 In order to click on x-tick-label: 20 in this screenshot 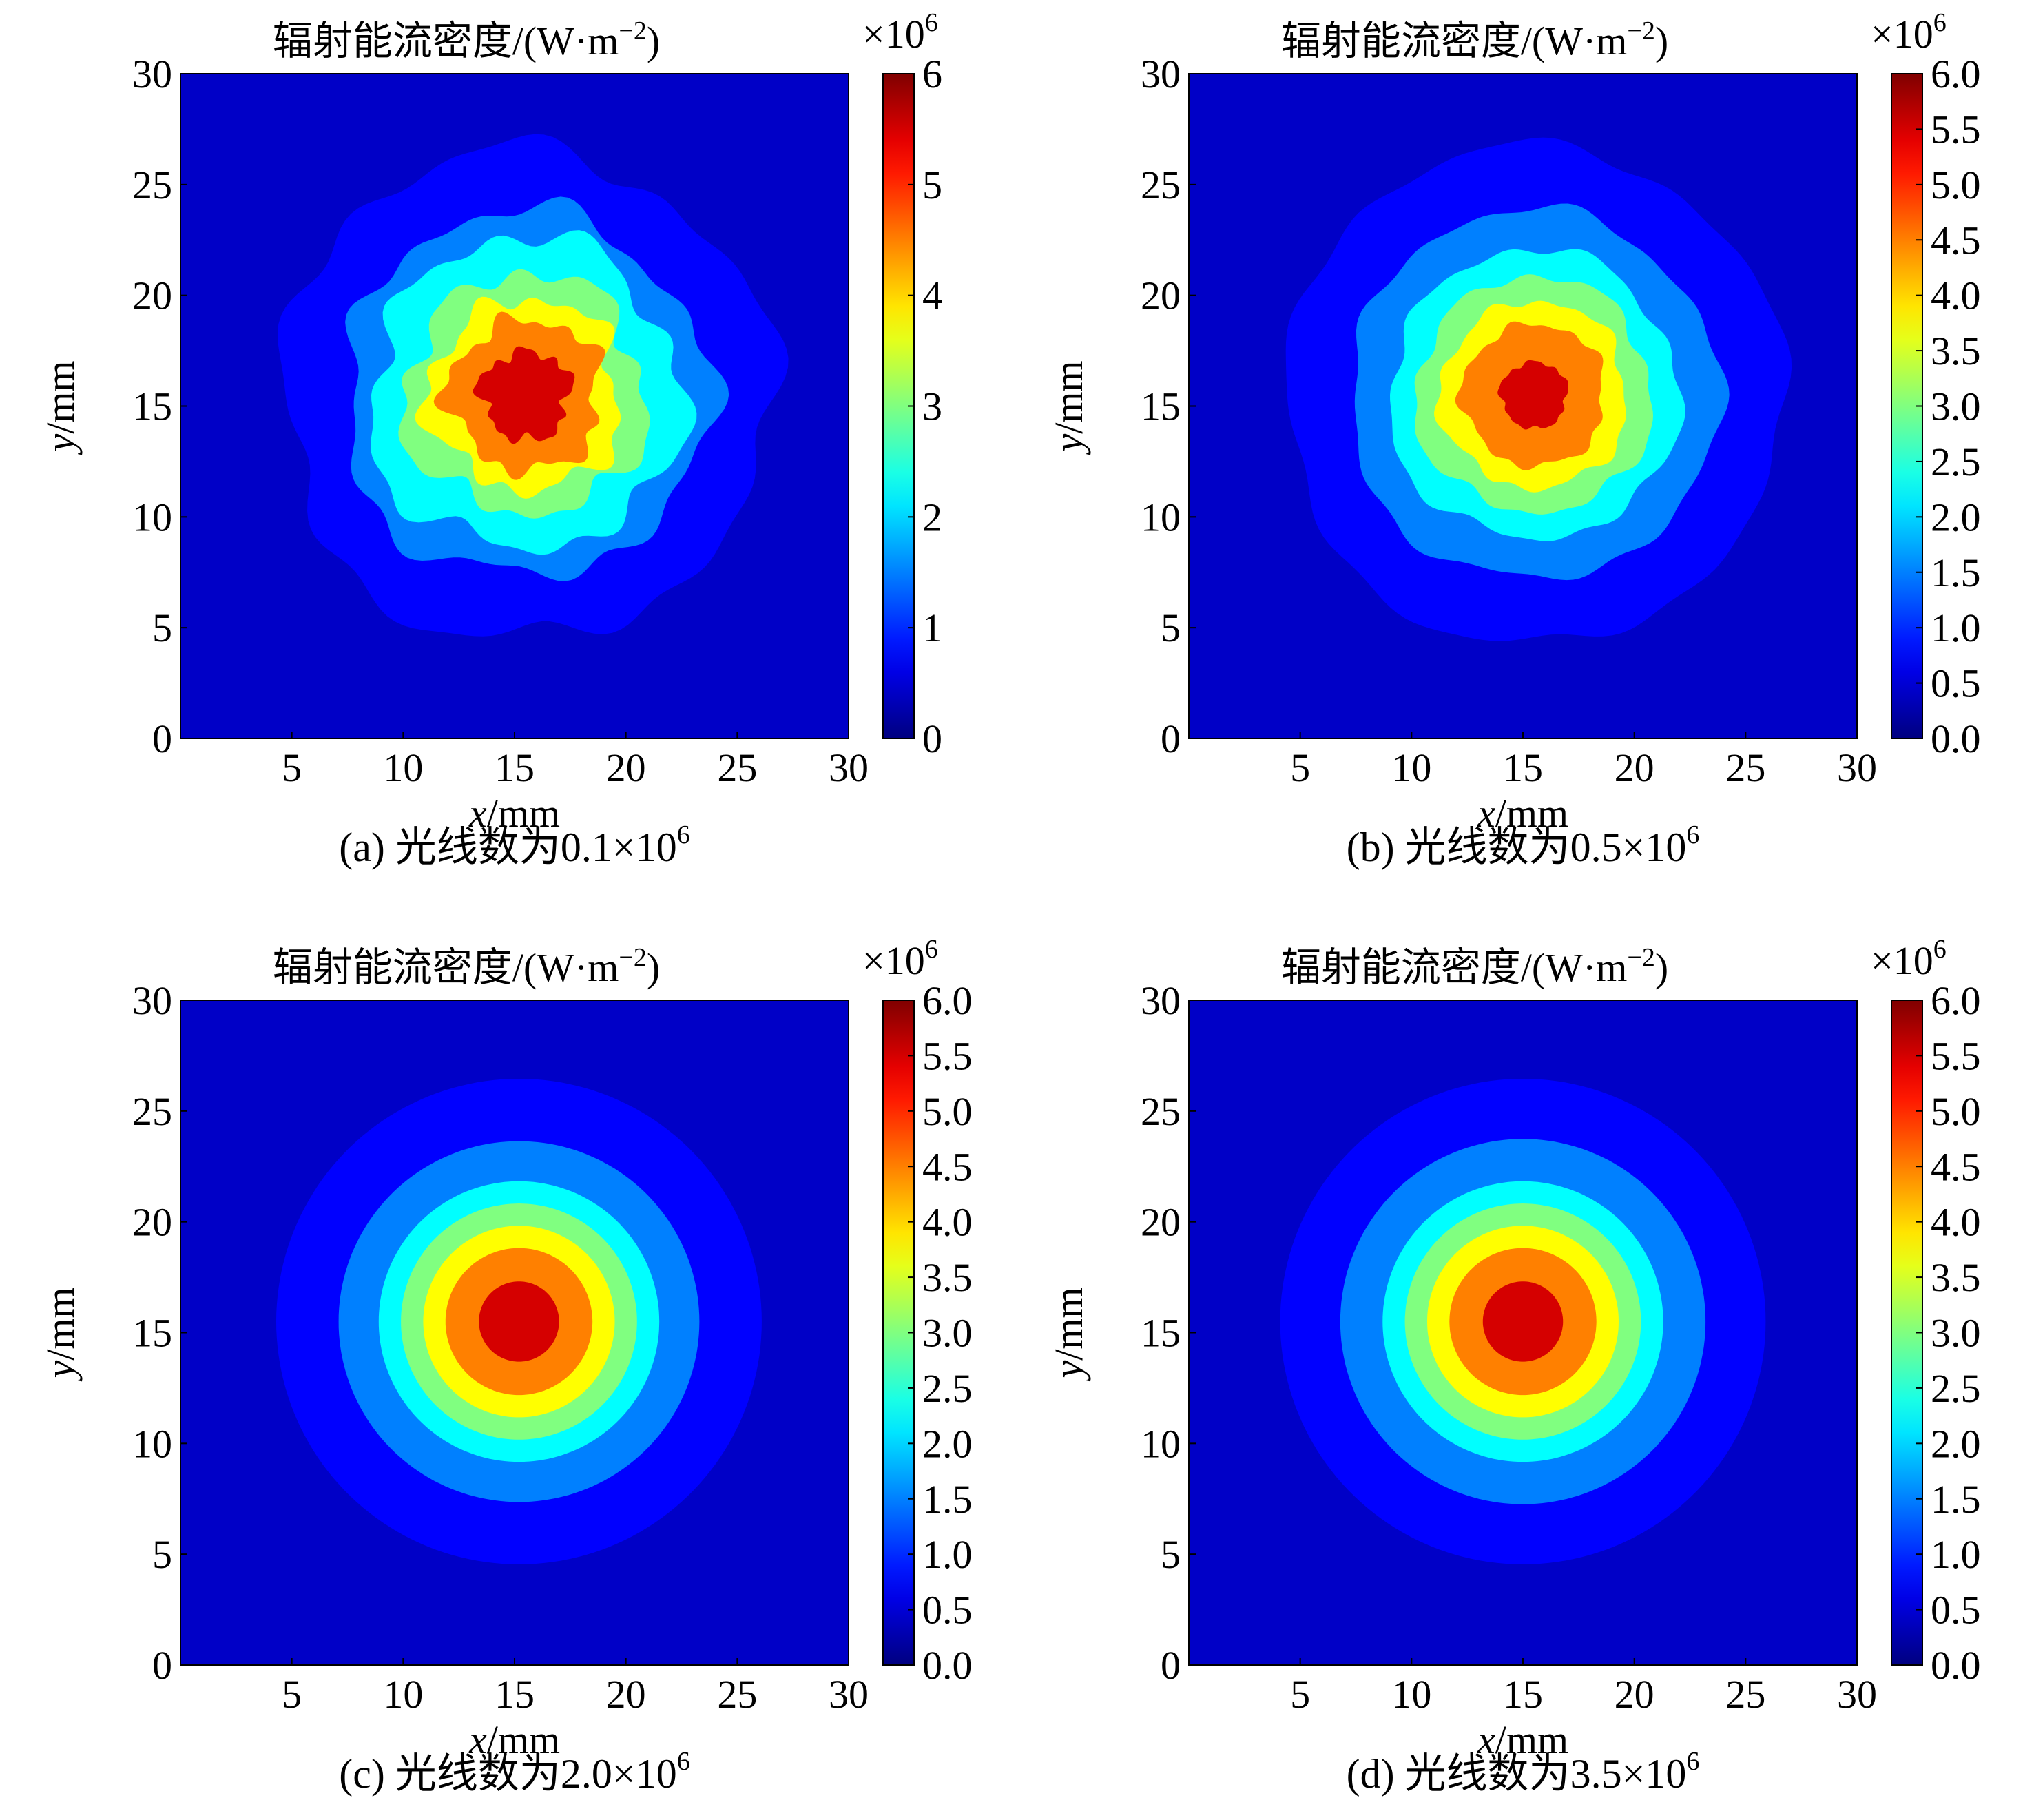, I will do `click(626, 1694)`.